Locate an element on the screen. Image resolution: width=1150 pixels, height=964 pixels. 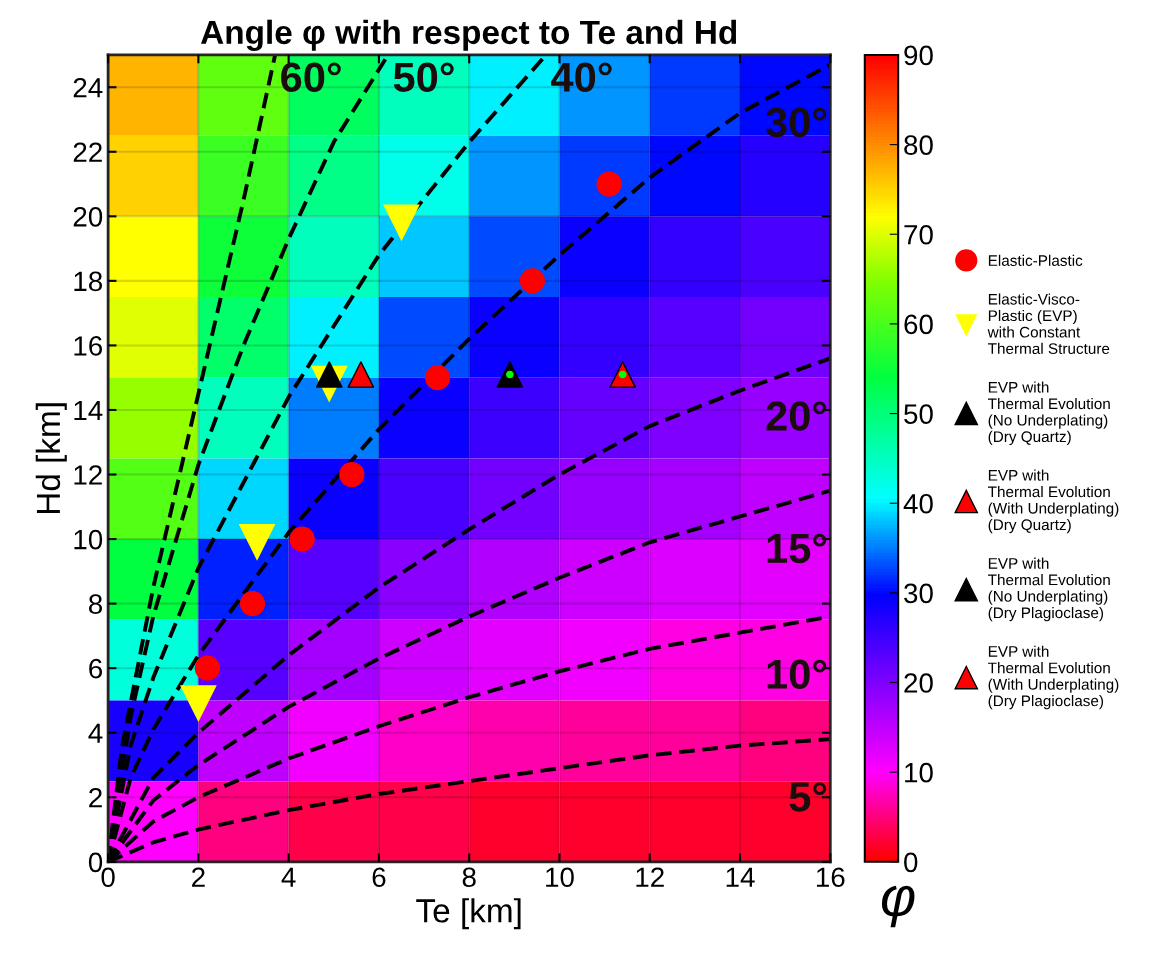
legend-label: Elastic-Plastic is located at coordinates (1035, 260).